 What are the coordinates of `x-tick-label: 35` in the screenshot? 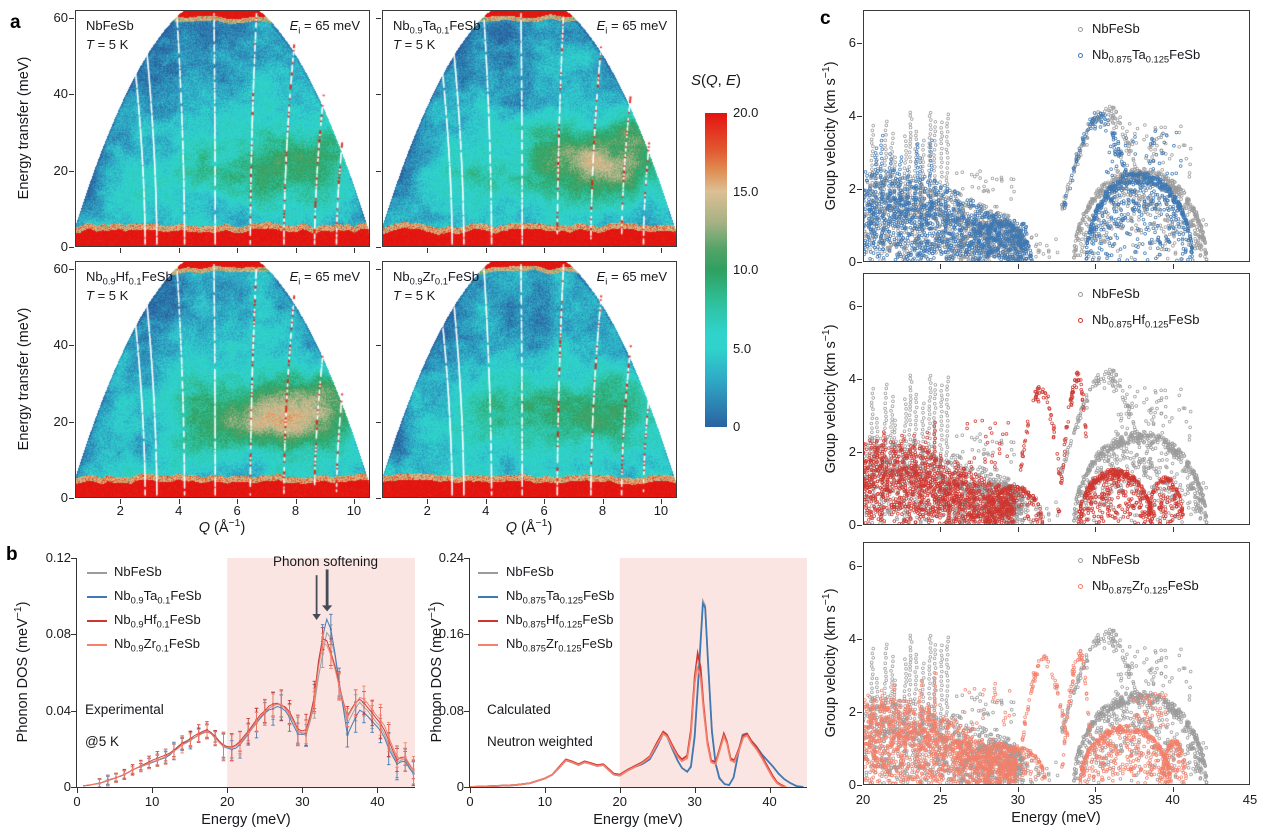 It's located at (1095, 799).